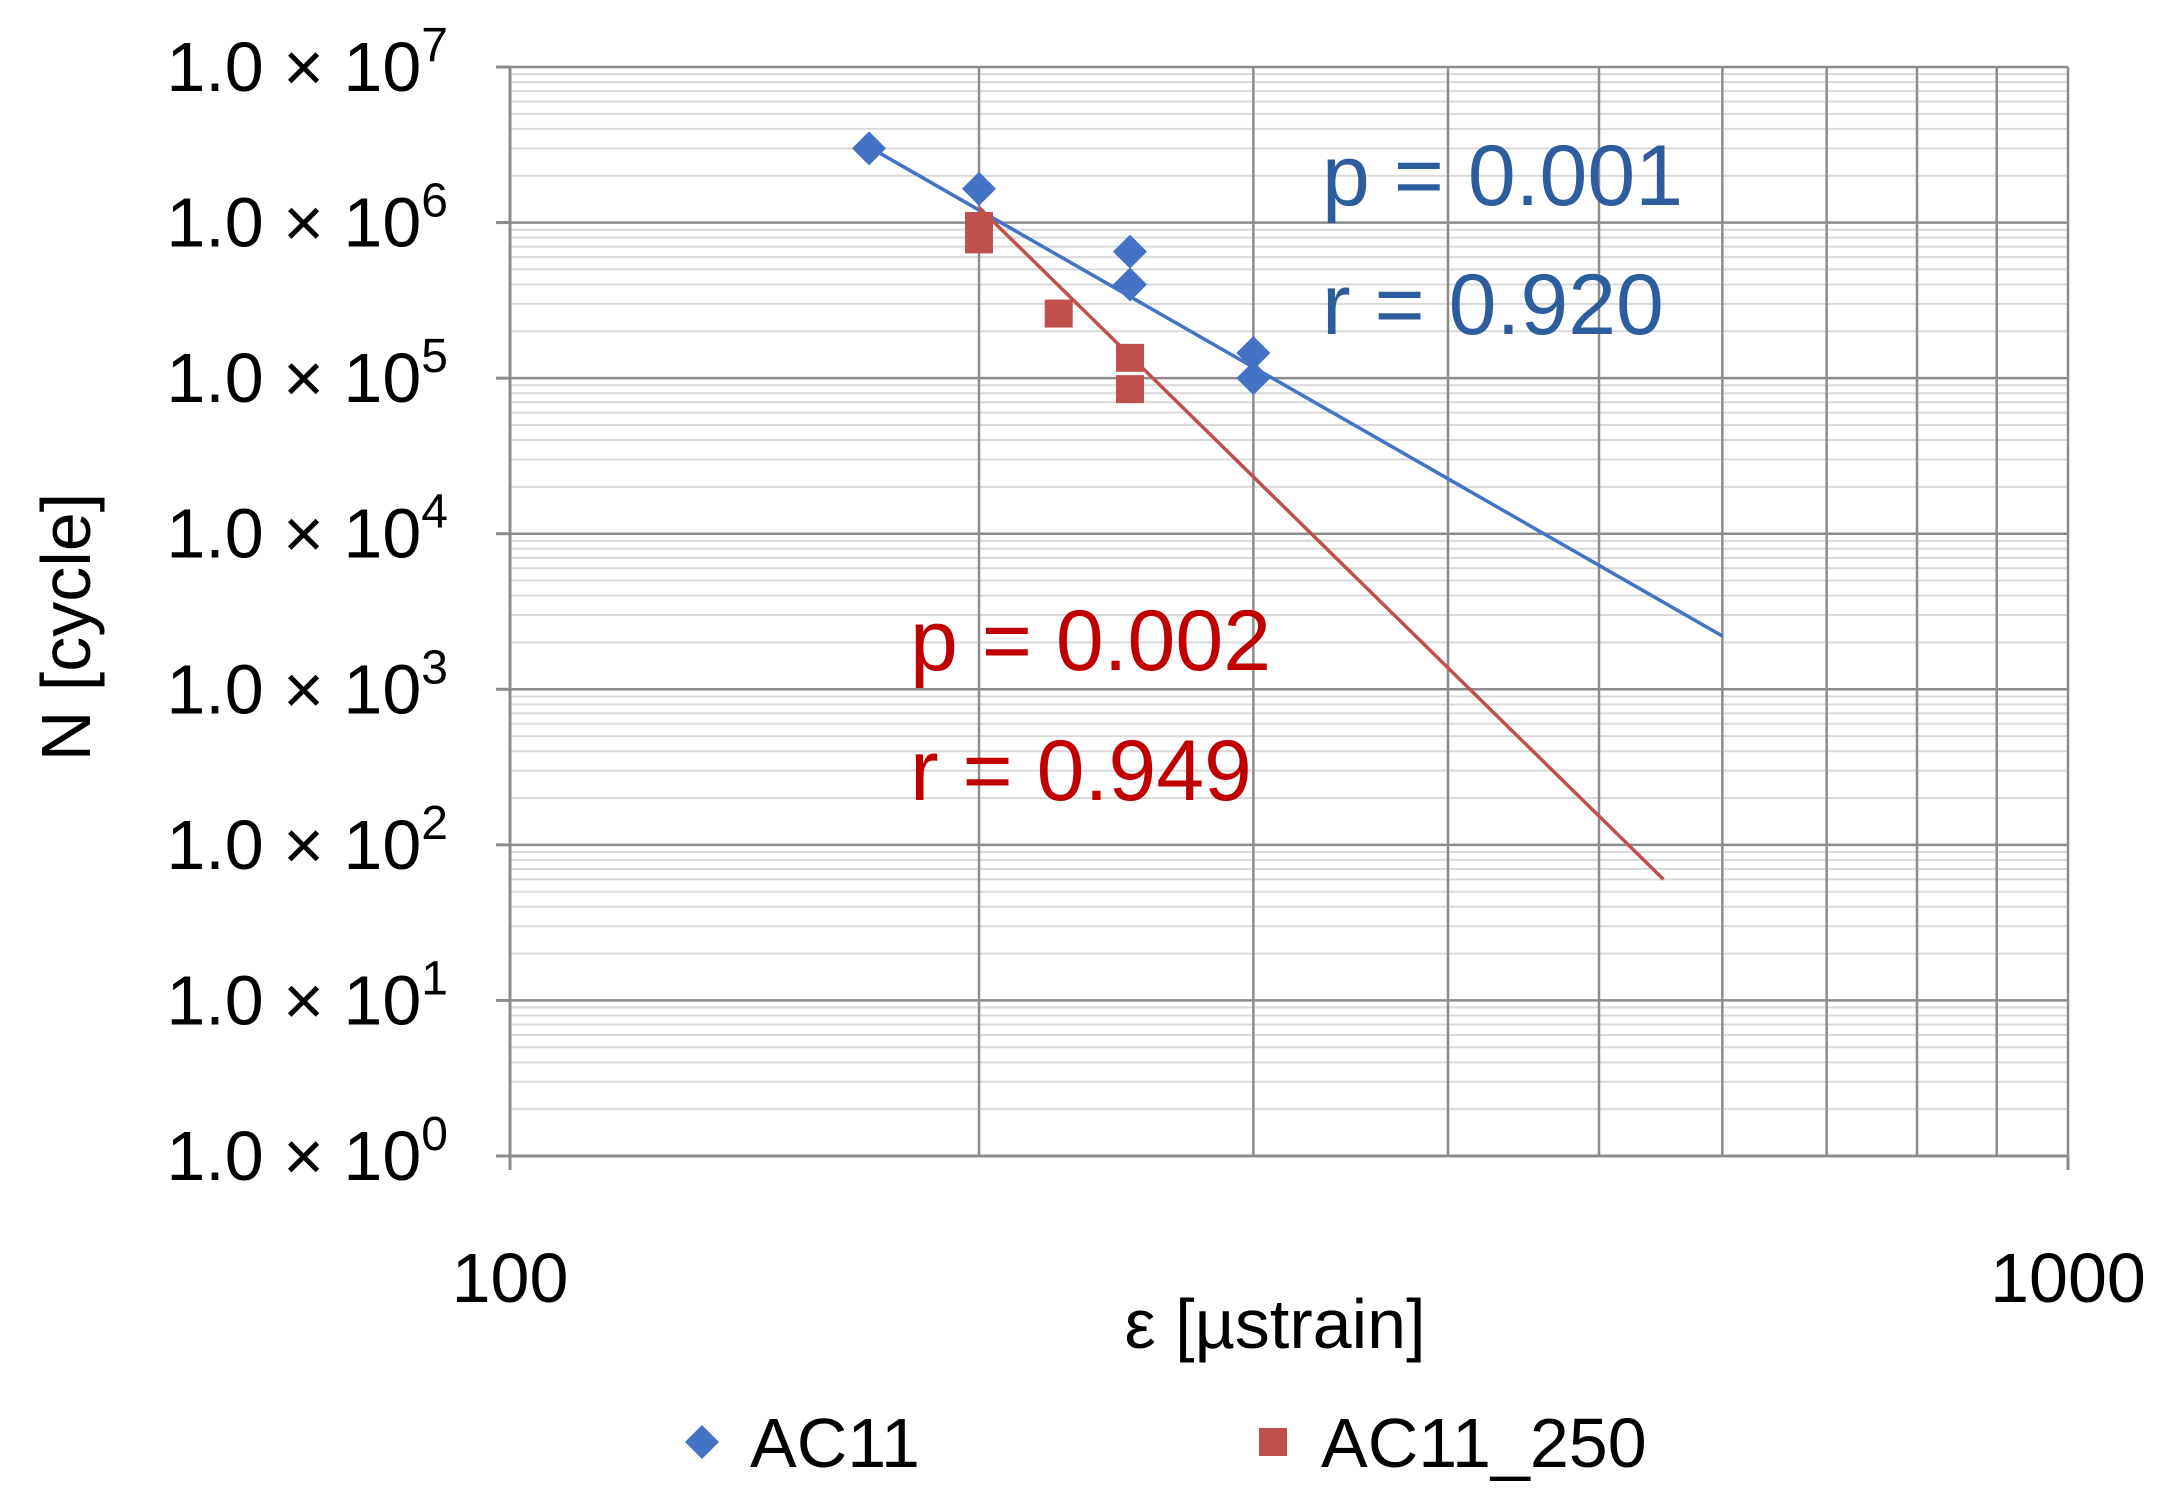 The image size is (2182, 1504). What do you see at coordinates (307, 218) in the screenshot?
I see `y-tick-label: 1.0 × 10⁶` at bounding box center [307, 218].